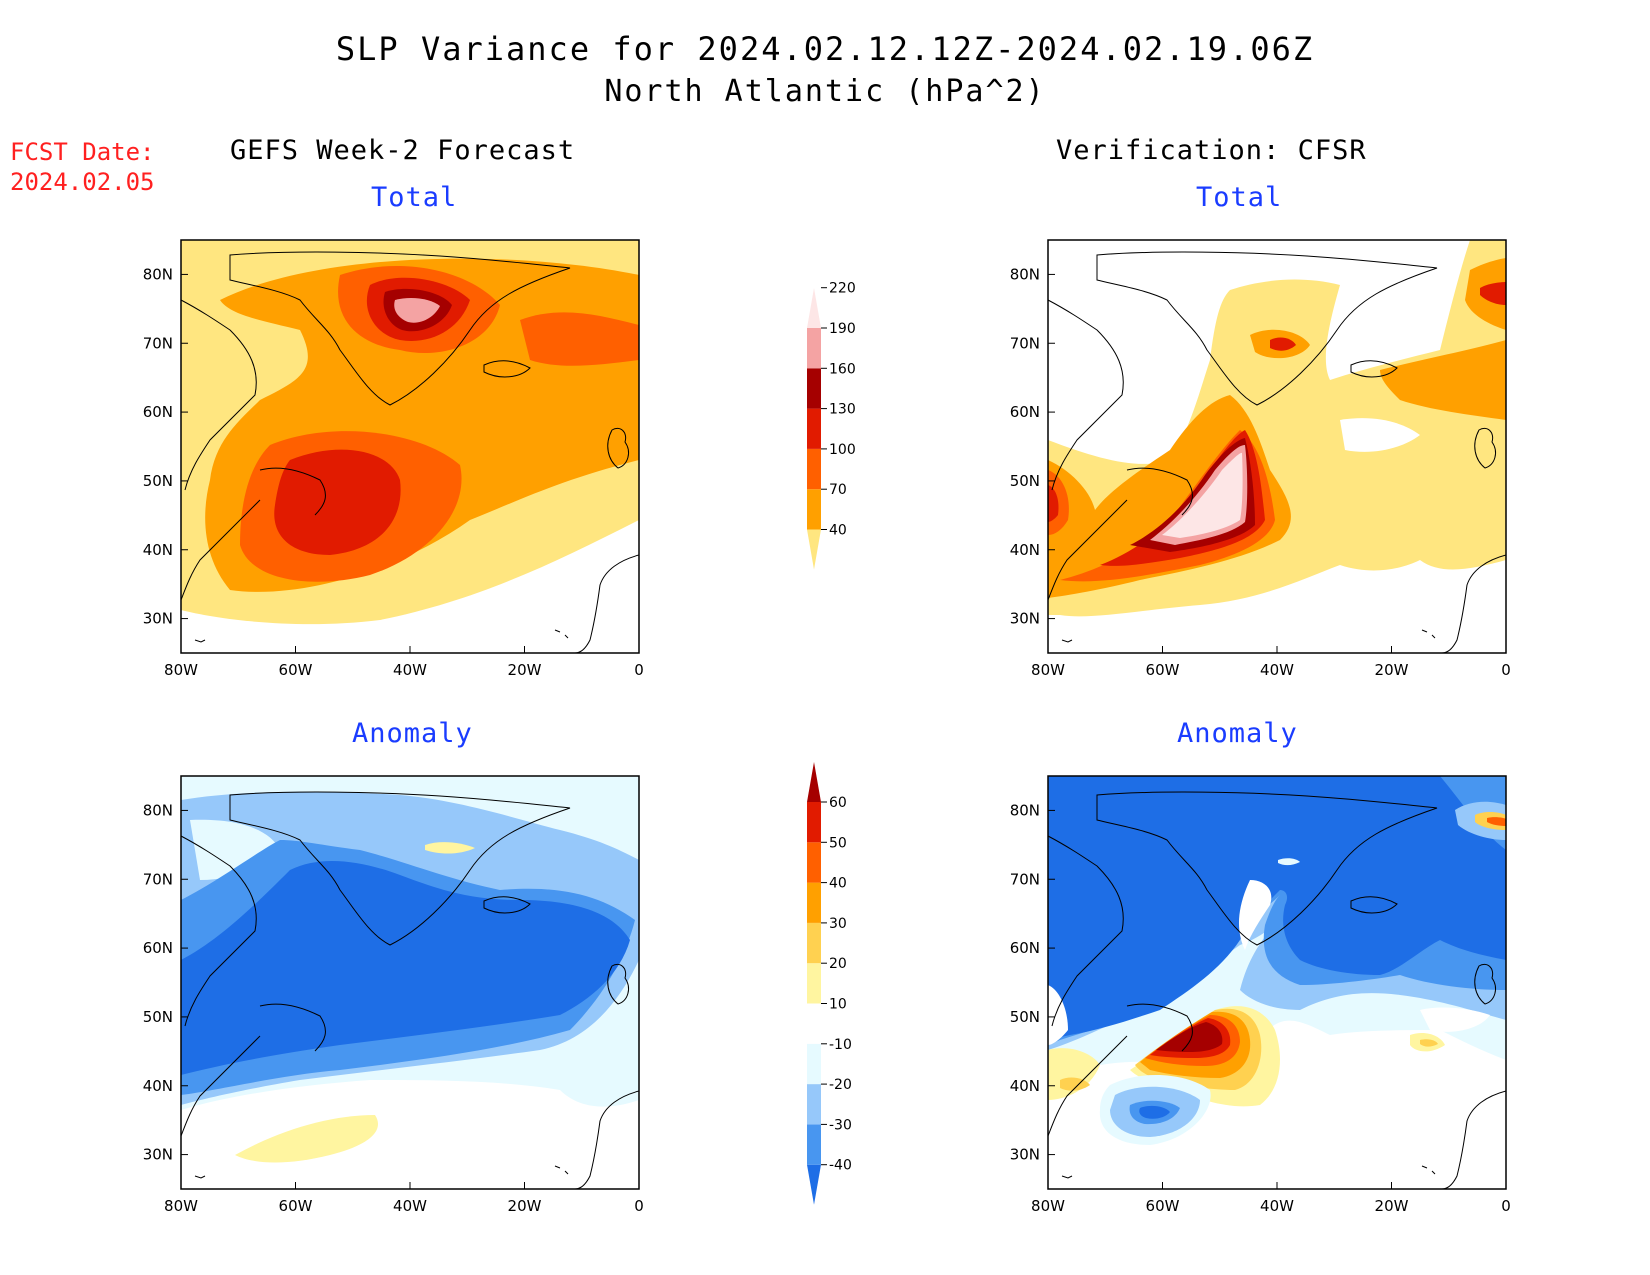 The width and height of the screenshot is (1650, 1275). What do you see at coordinates (842, 410) in the screenshot?
I see `colorbar-label: 130` at bounding box center [842, 410].